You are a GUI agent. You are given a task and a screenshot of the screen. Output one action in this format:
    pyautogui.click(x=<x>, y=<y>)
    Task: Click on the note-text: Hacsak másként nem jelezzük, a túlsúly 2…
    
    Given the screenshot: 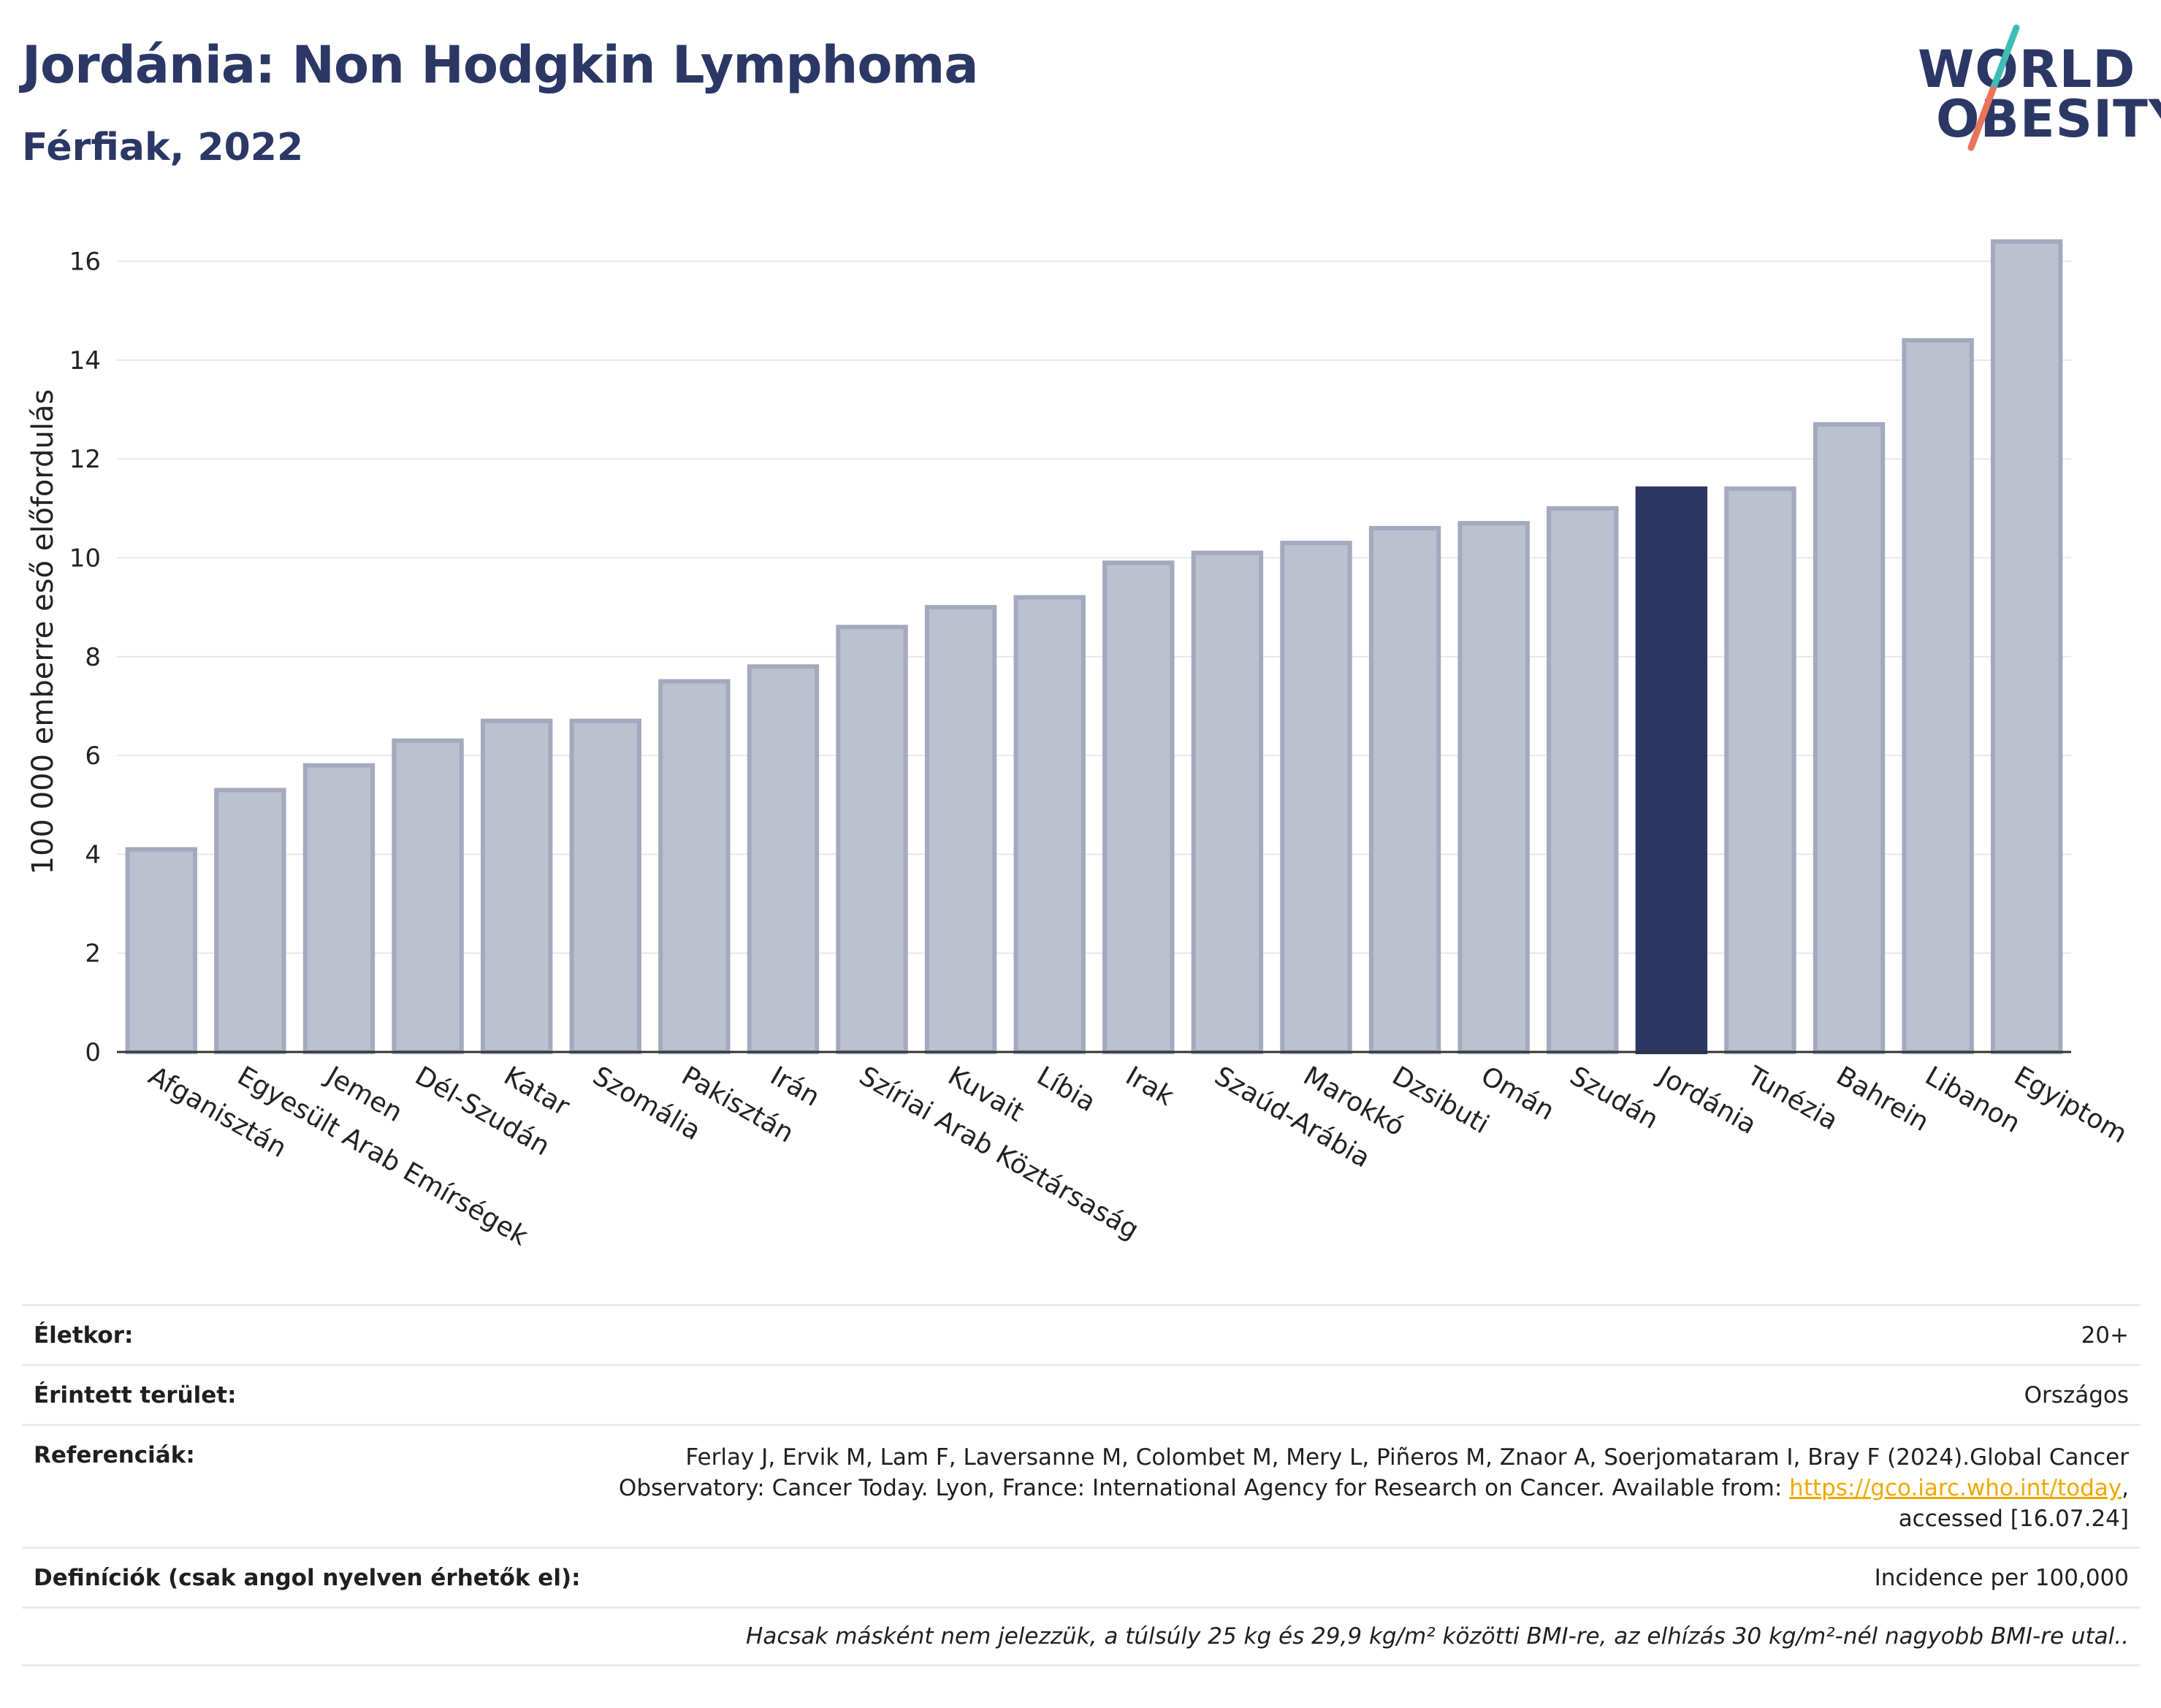 What is the action you would take?
    pyautogui.click(x=1438, y=1636)
    